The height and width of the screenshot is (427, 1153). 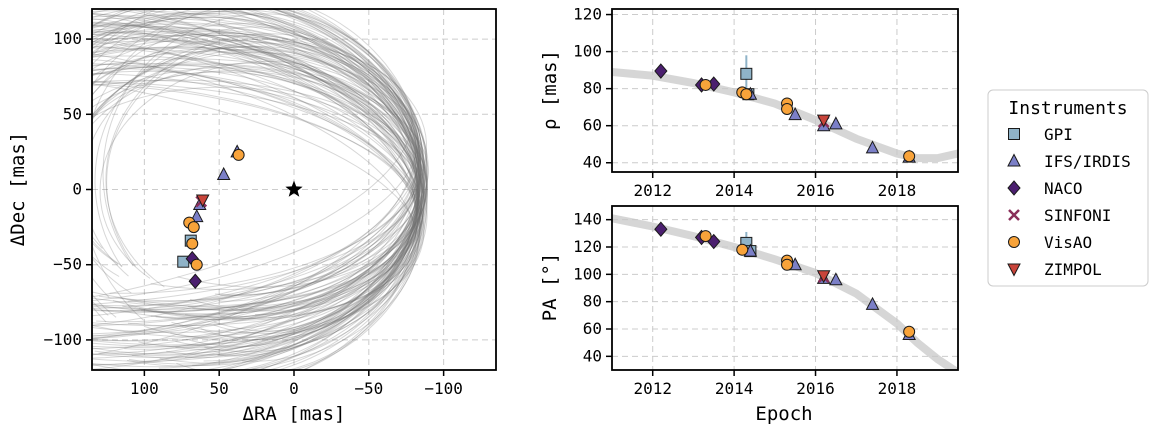 What do you see at coordinates (144, 388) in the screenshot?
I see `x-tick-label: 100` at bounding box center [144, 388].